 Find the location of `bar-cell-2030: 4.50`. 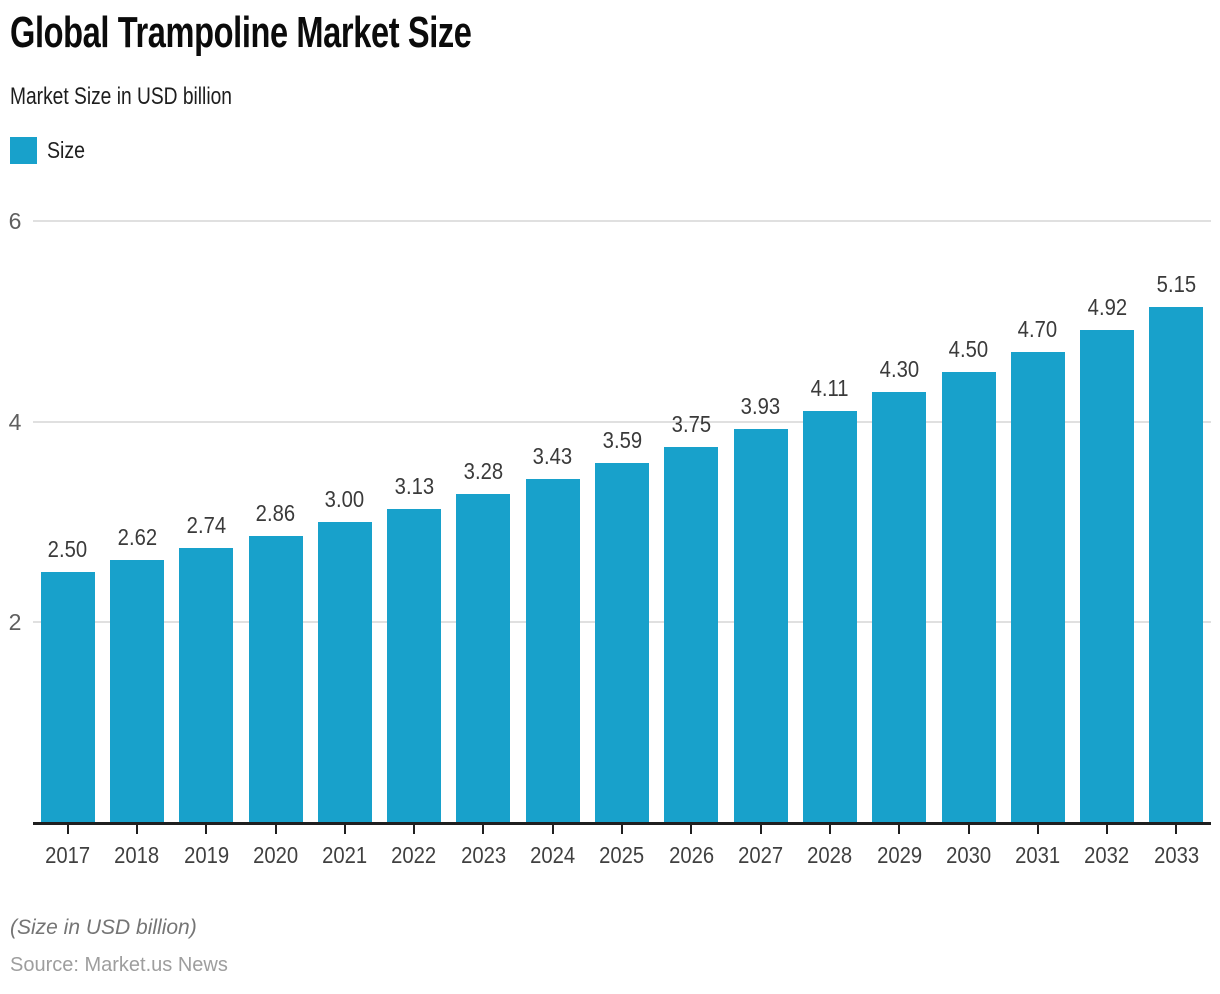

bar-cell-2030: 4.50 is located at coordinates (968, 511).